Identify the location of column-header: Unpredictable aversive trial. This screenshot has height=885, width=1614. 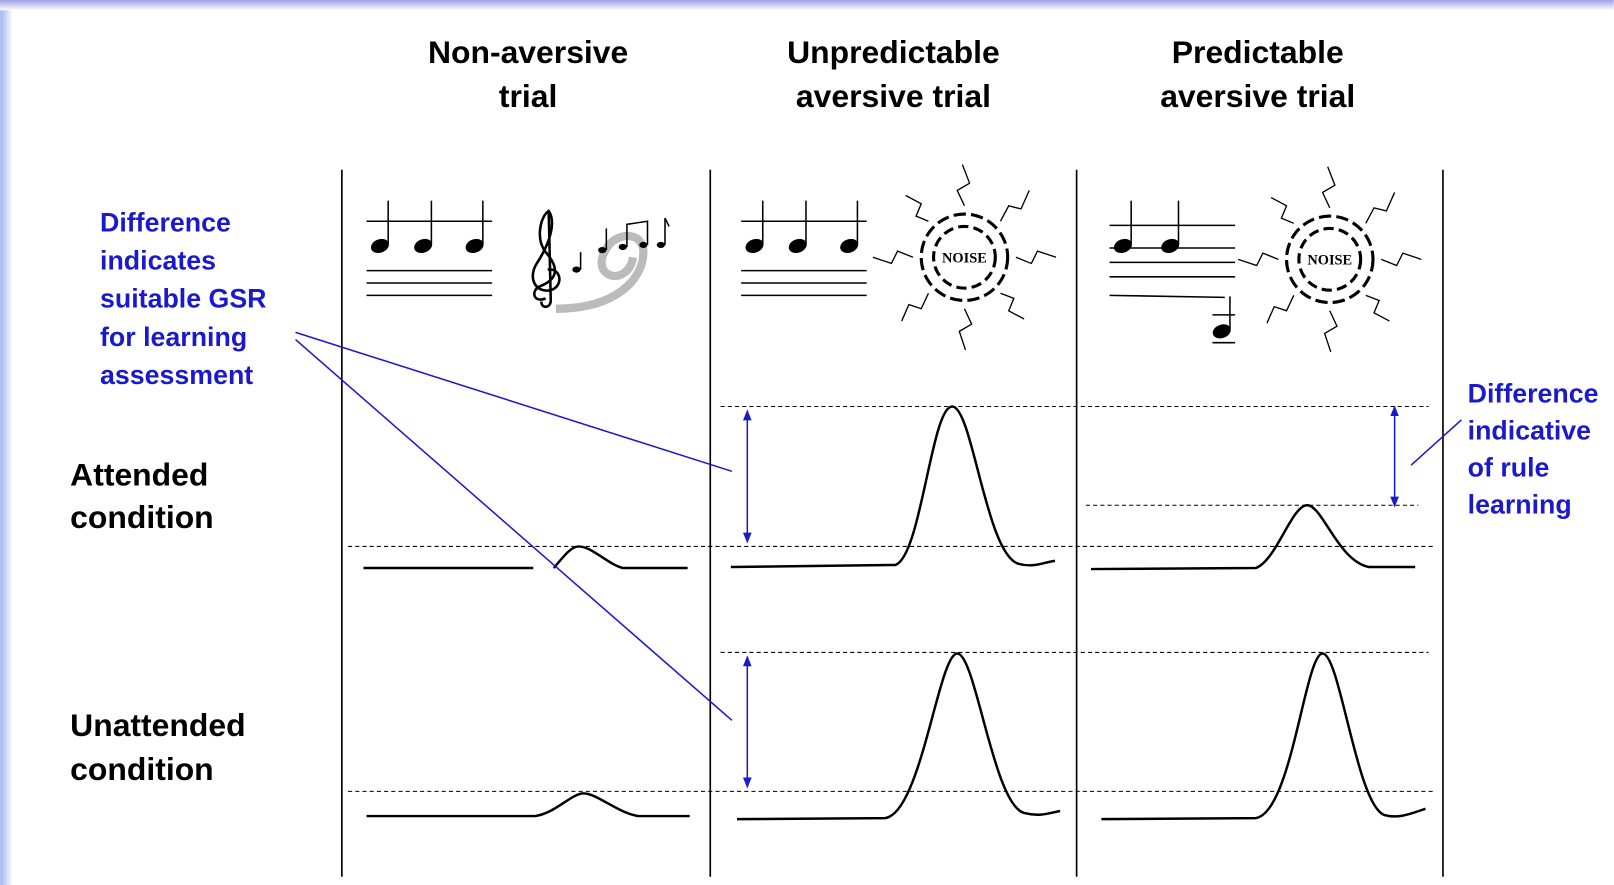
(893, 74).